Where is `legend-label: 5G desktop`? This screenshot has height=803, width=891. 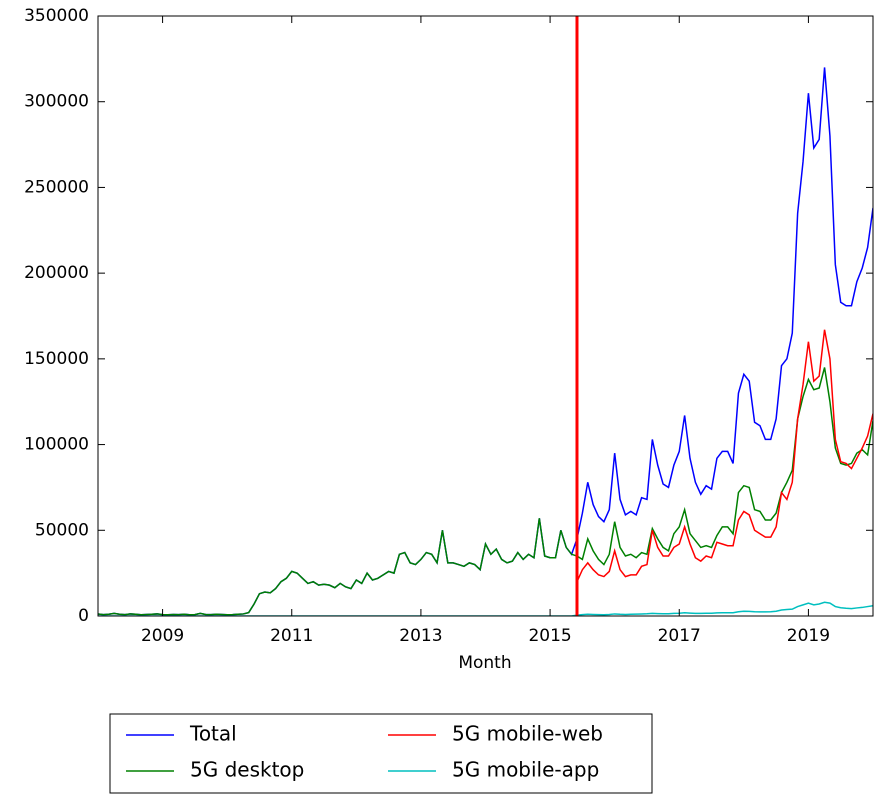 legend-label: 5G desktop is located at coordinates (247, 770).